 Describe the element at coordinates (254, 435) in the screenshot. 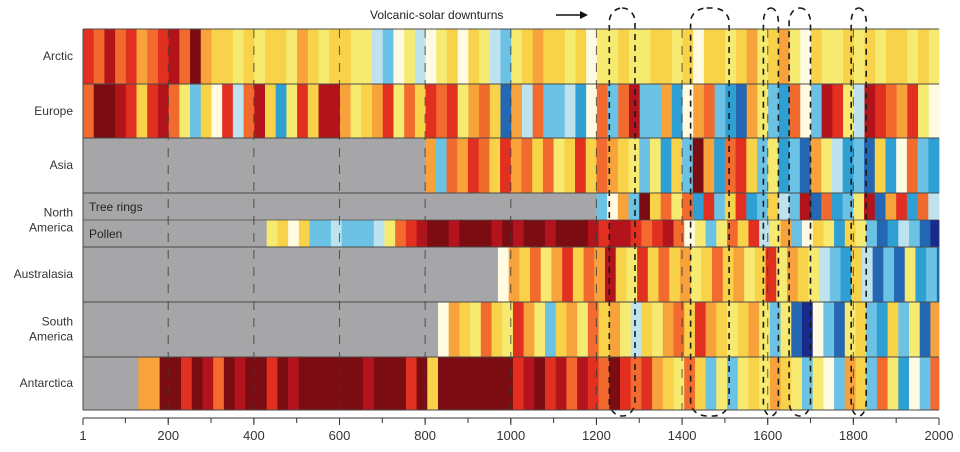

I see `x-tick-label: 400` at that location.